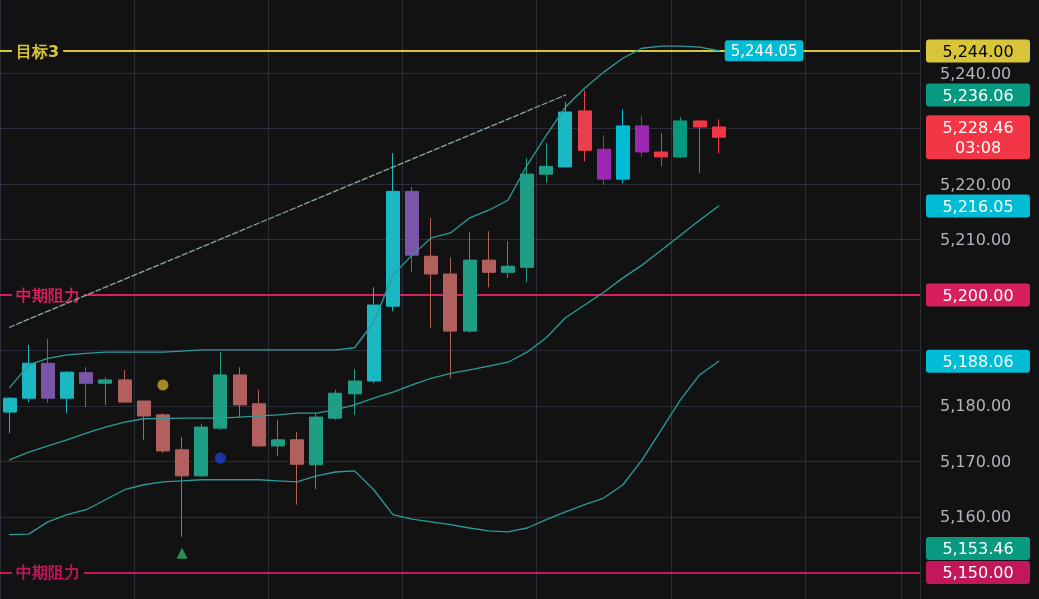 The image size is (1039, 599). What do you see at coordinates (764, 50) in the screenshot?
I see `data-label: 5,244.05` at bounding box center [764, 50].